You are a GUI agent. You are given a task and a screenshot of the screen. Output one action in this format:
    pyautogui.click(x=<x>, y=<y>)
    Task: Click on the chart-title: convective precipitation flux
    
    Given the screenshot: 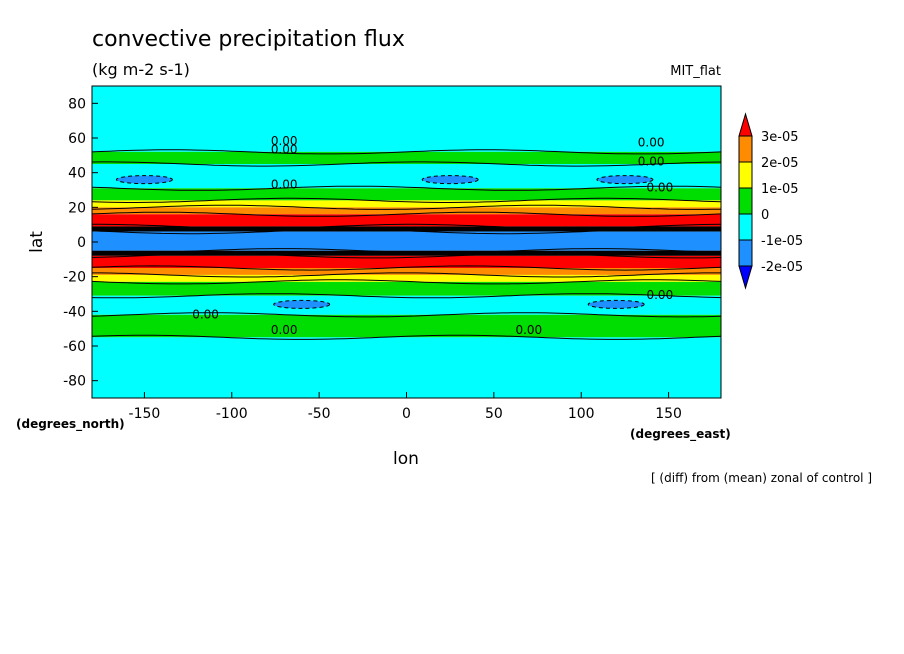 What is the action you would take?
    pyautogui.click(x=248, y=39)
    